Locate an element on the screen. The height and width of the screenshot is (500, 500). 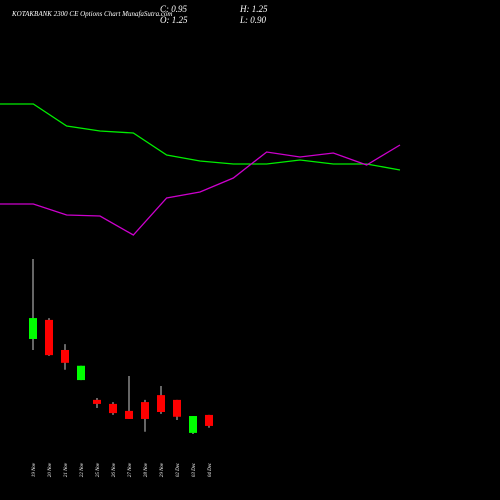
x-tick-label: 02 Dec is located at coordinates (178, 469).